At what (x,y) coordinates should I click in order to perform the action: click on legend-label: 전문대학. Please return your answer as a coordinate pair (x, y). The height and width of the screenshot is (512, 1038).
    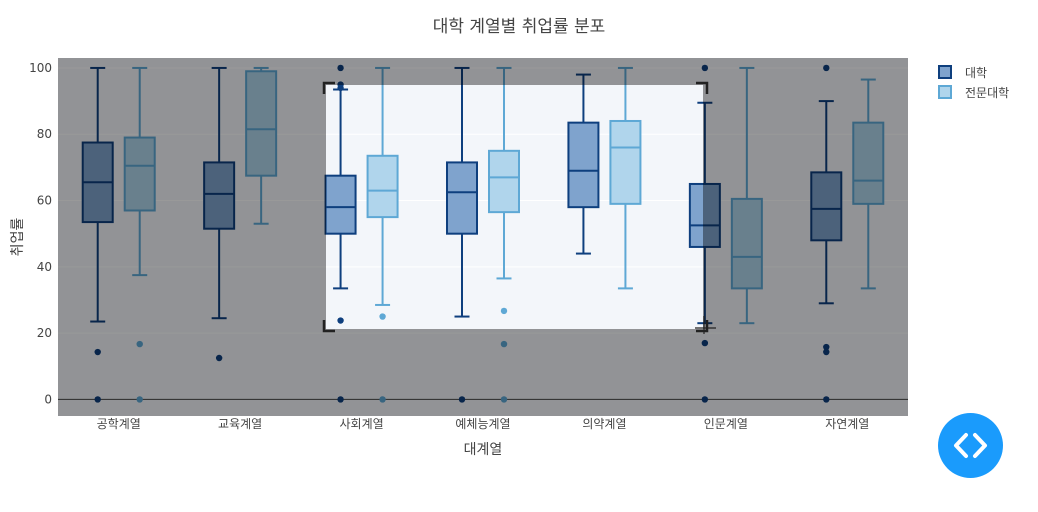
    Looking at the image, I should click on (987, 93).